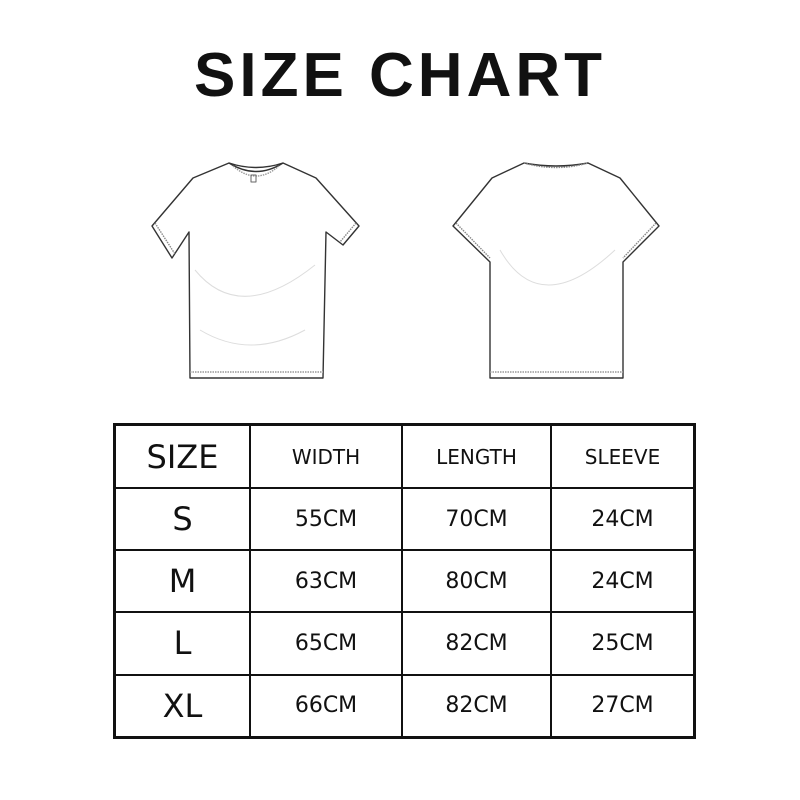  What do you see at coordinates (255, 270) in the screenshot?
I see `t-shirt-front-illustration` at bounding box center [255, 270].